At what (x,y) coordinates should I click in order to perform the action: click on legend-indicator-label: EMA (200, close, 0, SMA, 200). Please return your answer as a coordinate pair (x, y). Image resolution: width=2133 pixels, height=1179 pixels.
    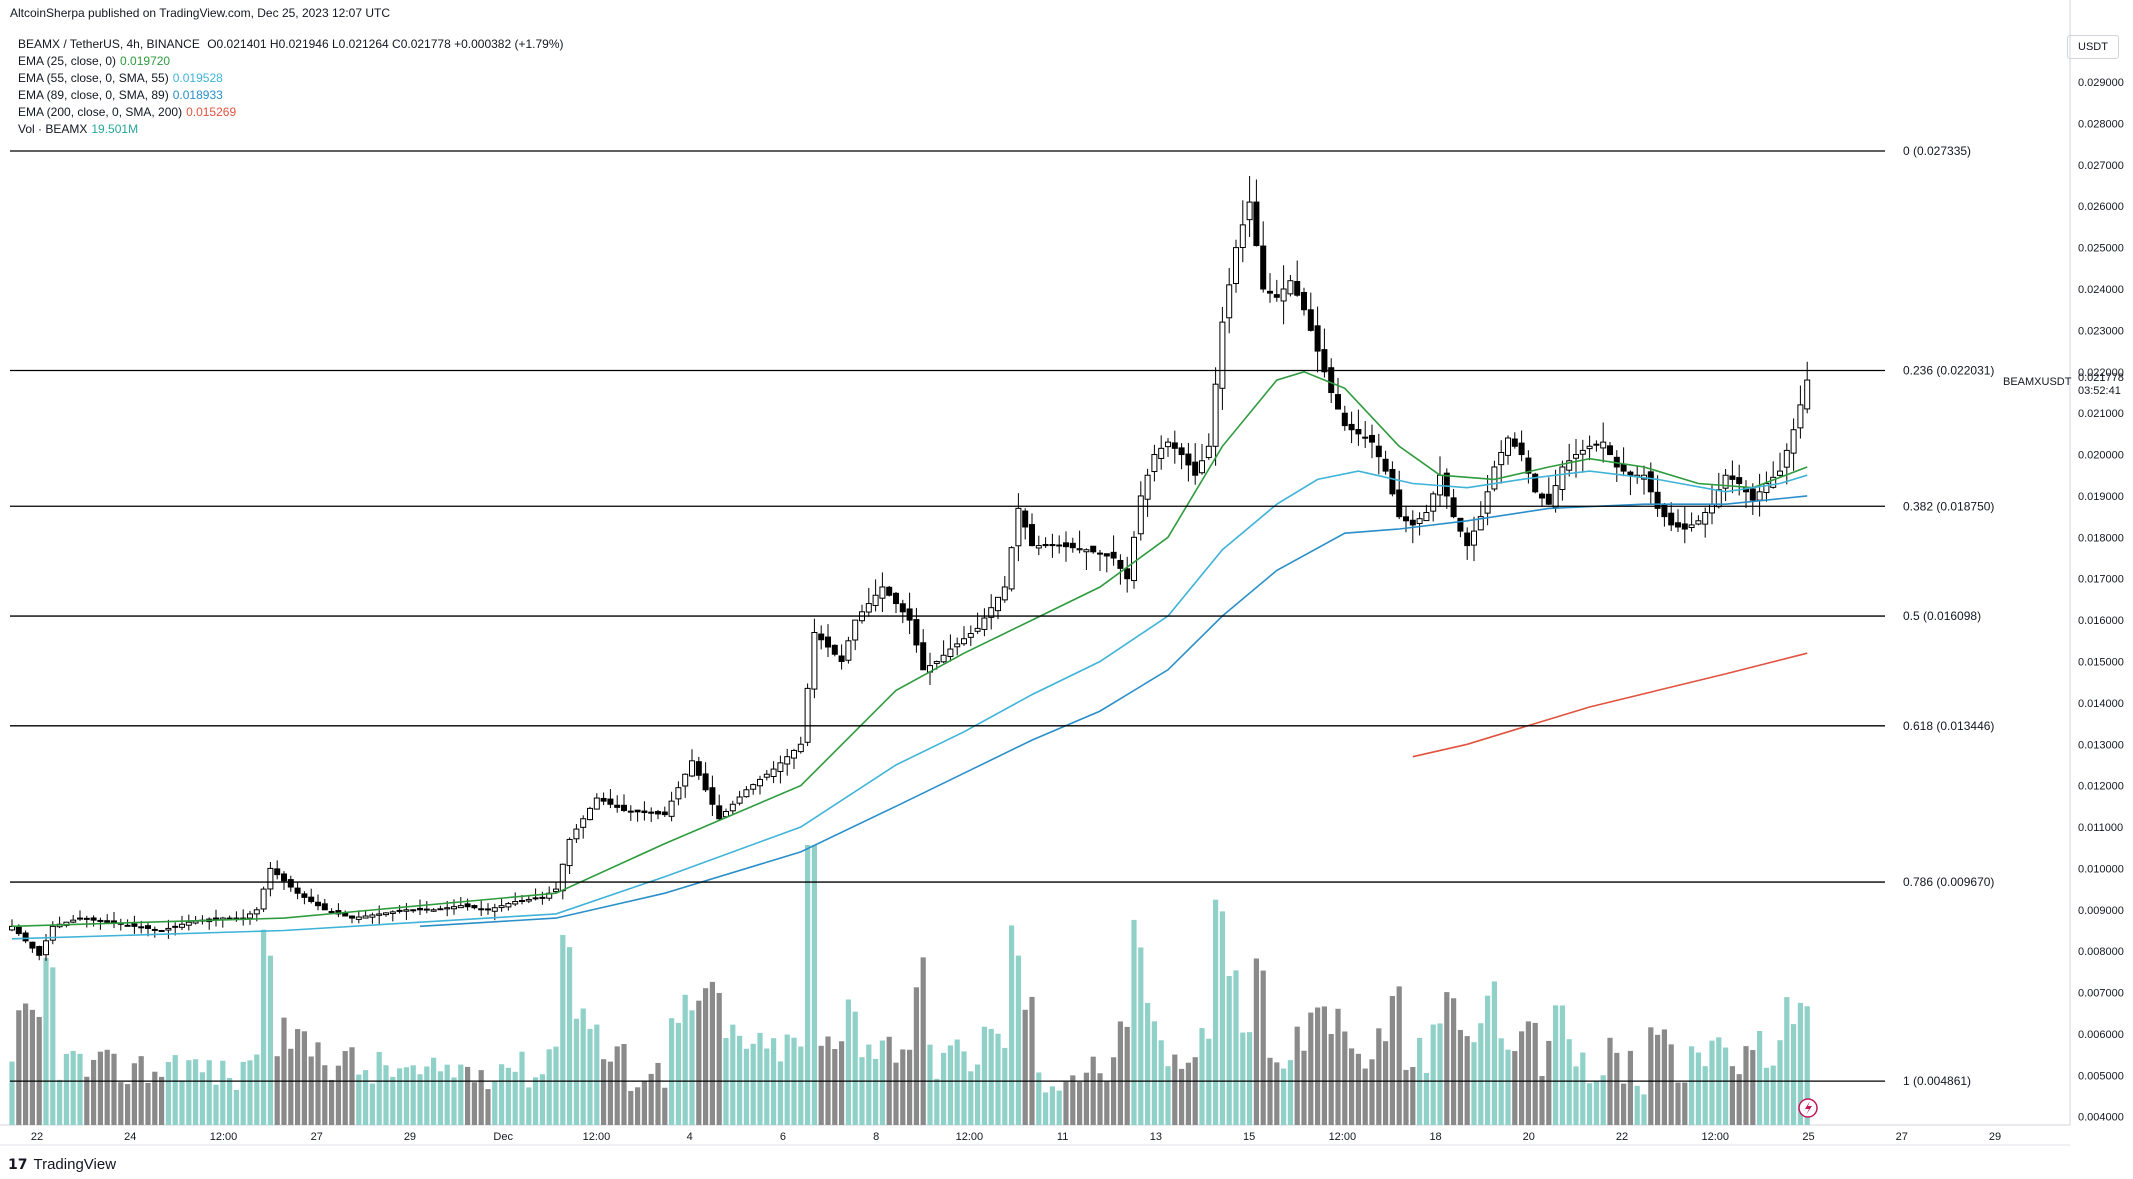
    Looking at the image, I should click on (100, 112).